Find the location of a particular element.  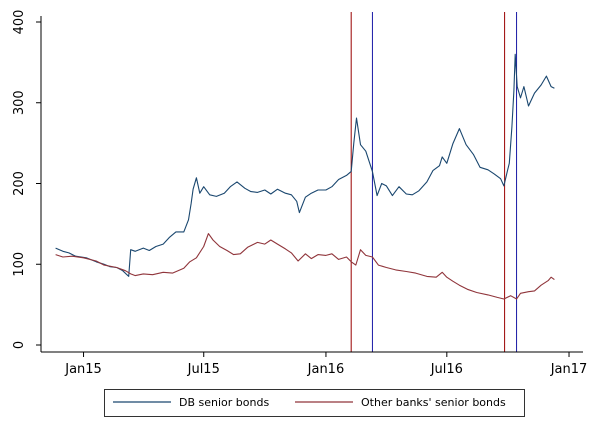

x-tick-label: Jul16 is located at coordinates (446, 369).